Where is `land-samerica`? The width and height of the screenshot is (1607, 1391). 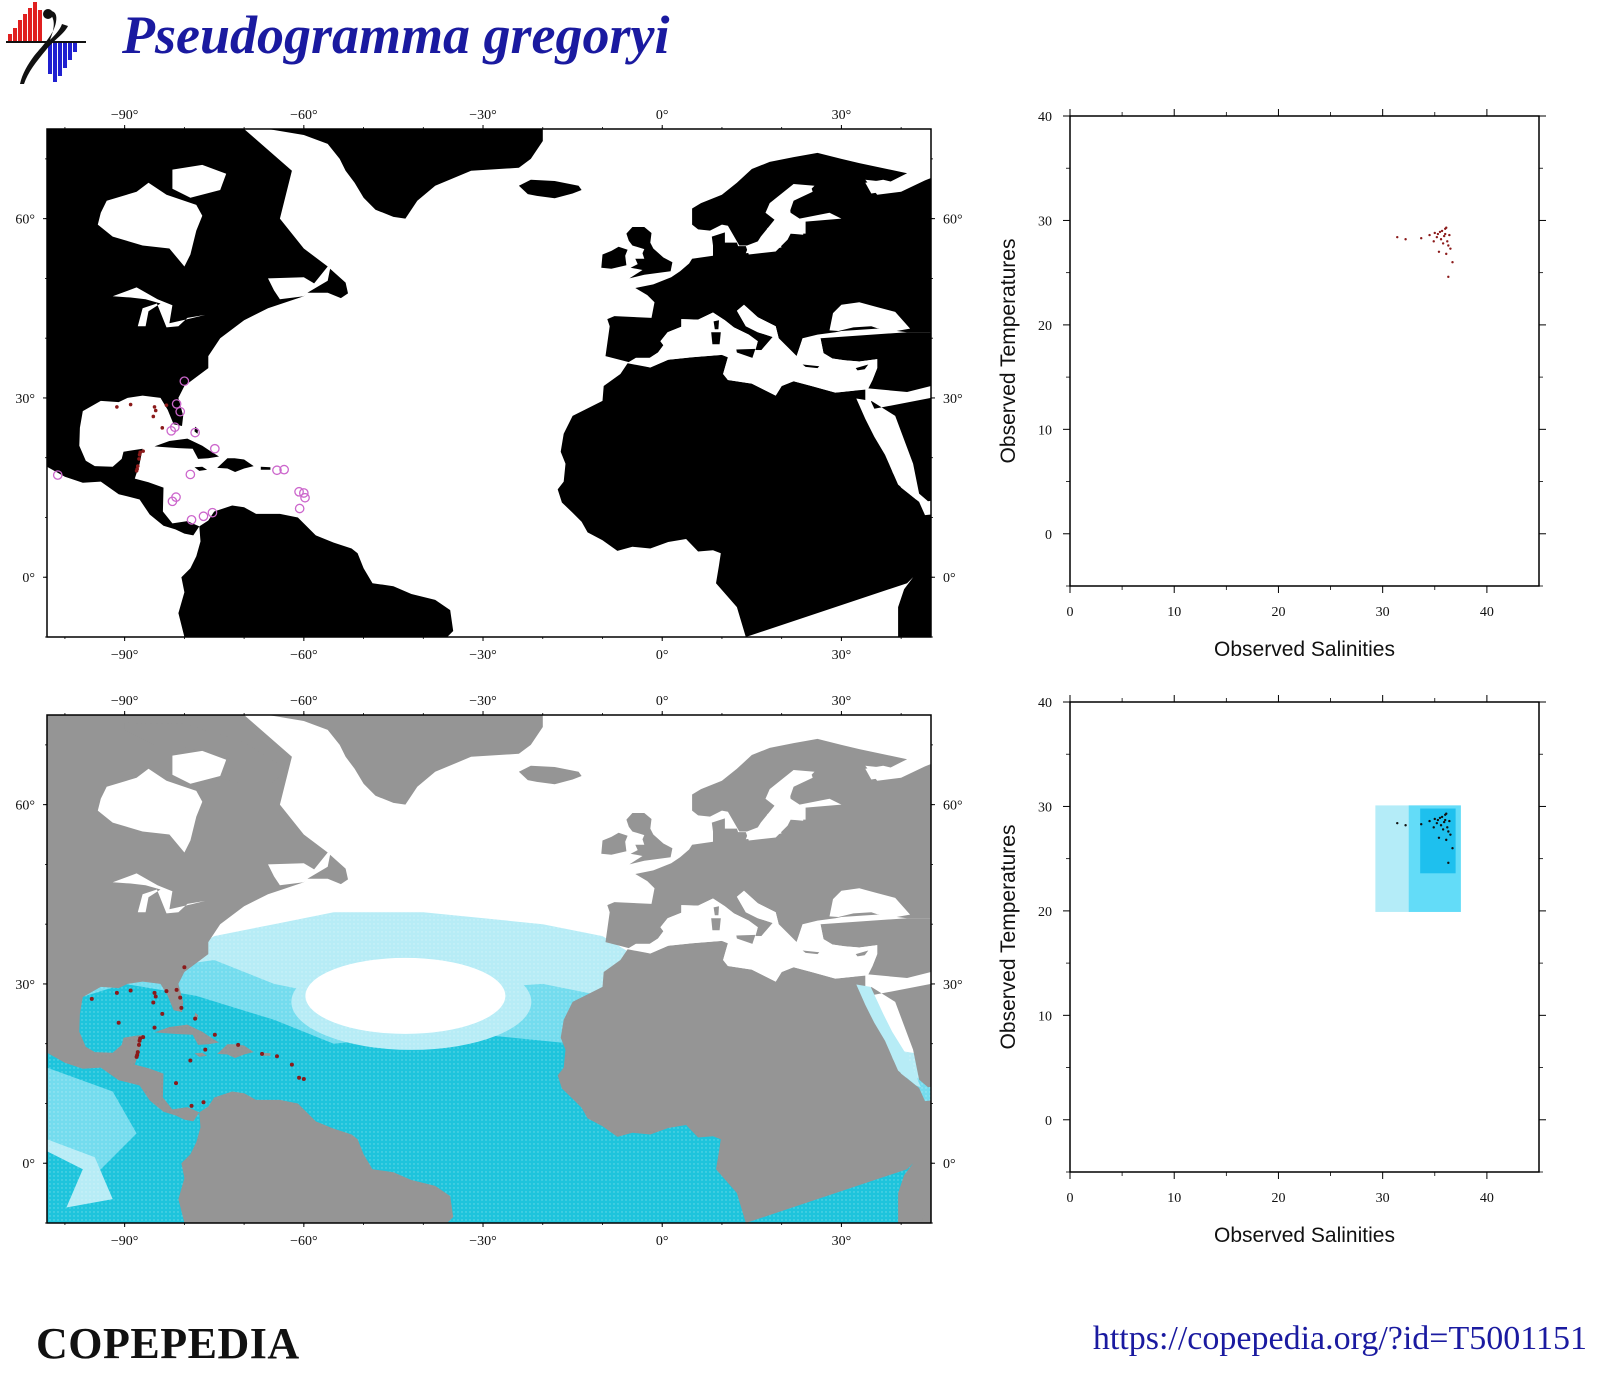
land-samerica is located at coordinates (316, 1157).